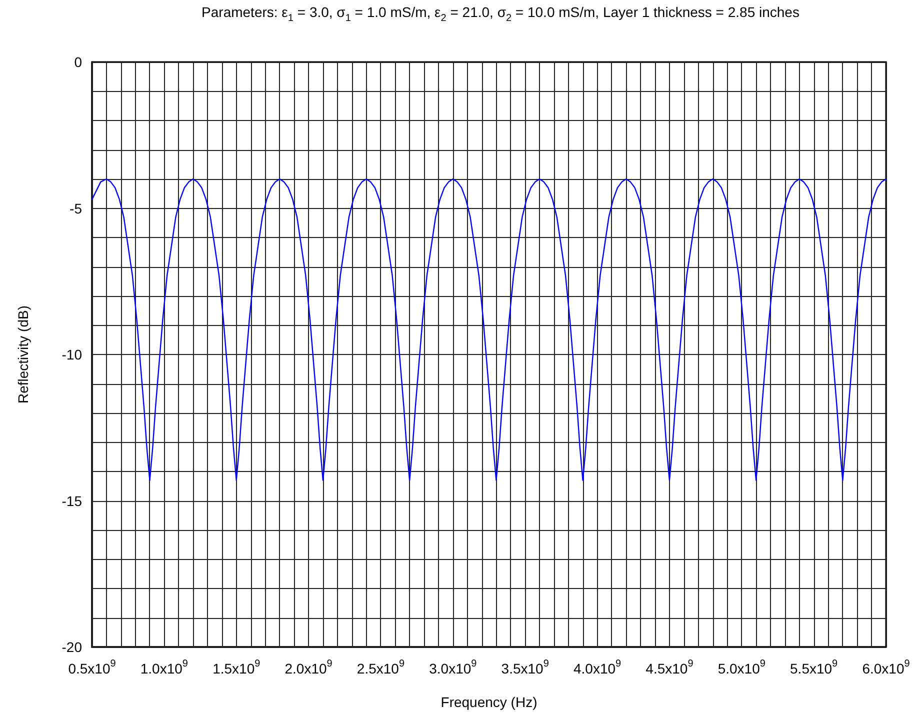 This screenshot has width=921, height=725. What do you see at coordinates (78, 62) in the screenshot?
I see `y-tick-label: 0` at bounding box center [78, 62].